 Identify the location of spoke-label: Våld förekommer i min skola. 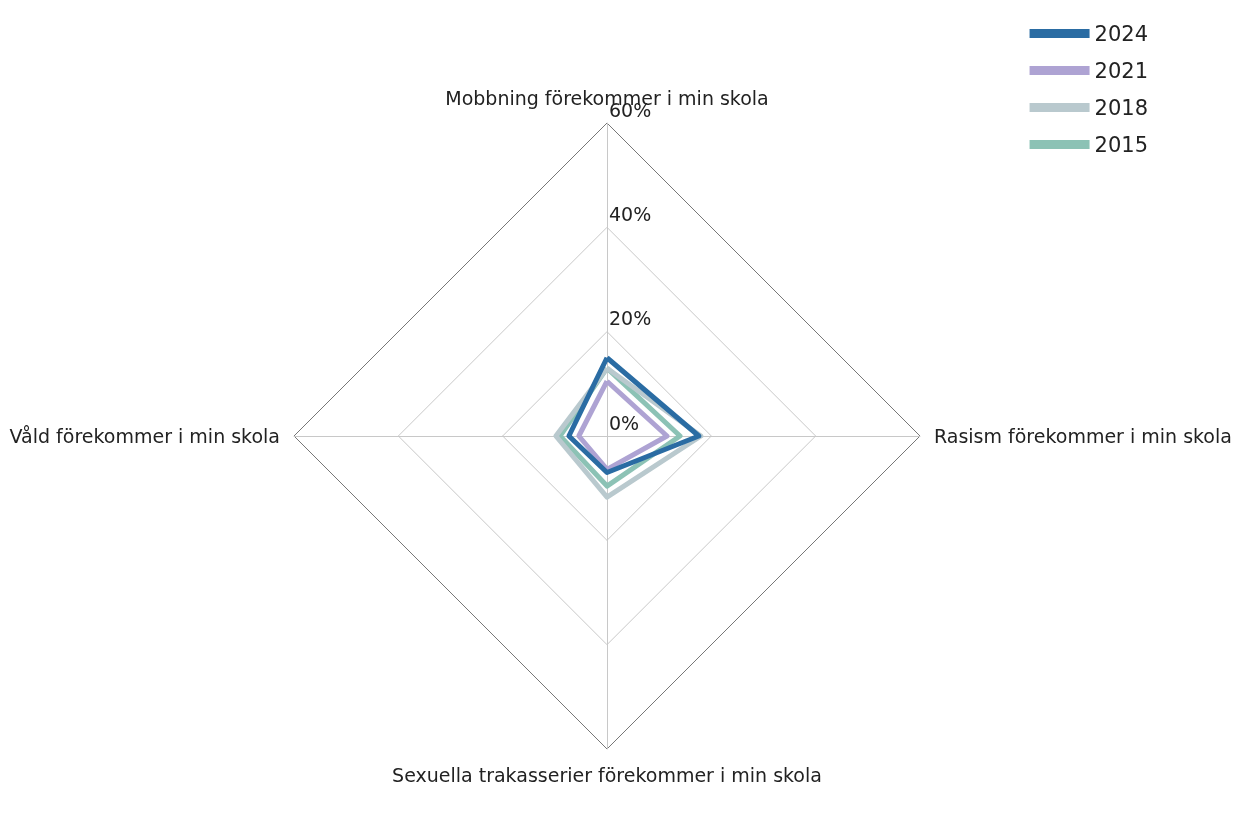
(144, 436).